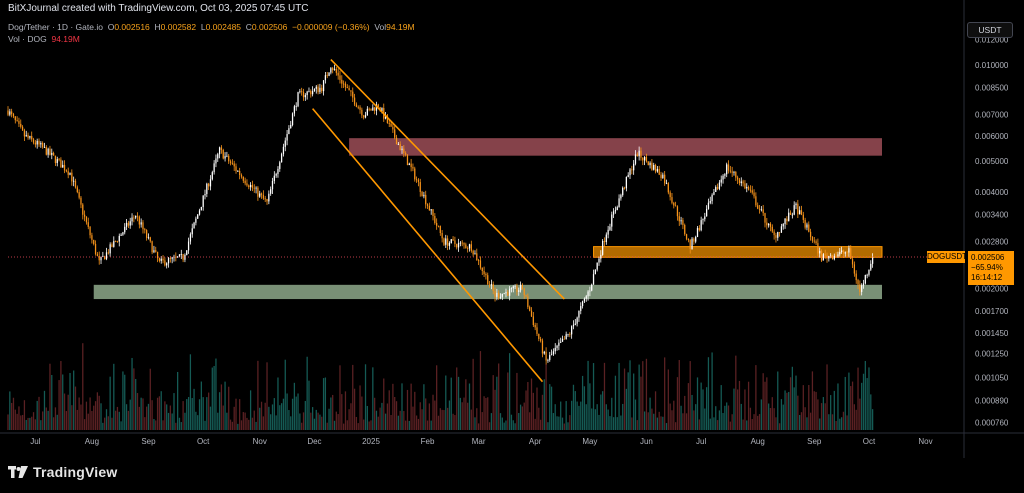 This screenshot has height=493, width=1024. What do you see at coordinates (55, 27) in the screenshot?
I see `symbol-line: Dog/Tether · 1D · Gate.io` at bounding box center [55, 27].